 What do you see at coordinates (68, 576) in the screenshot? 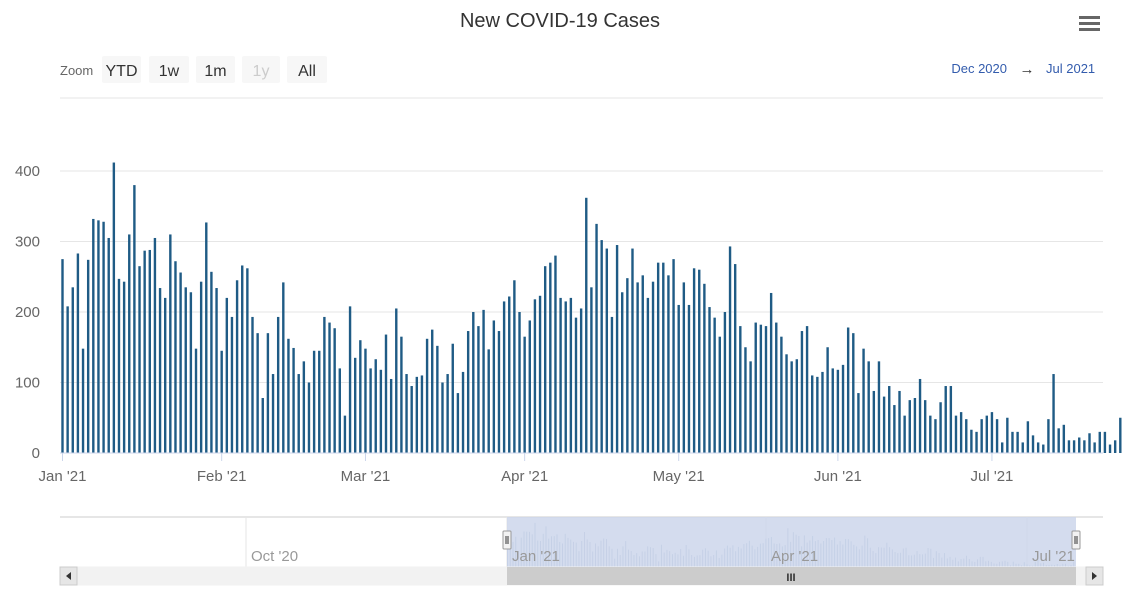
I see `scrollbar-left-button` at bounding box center [68, 576].